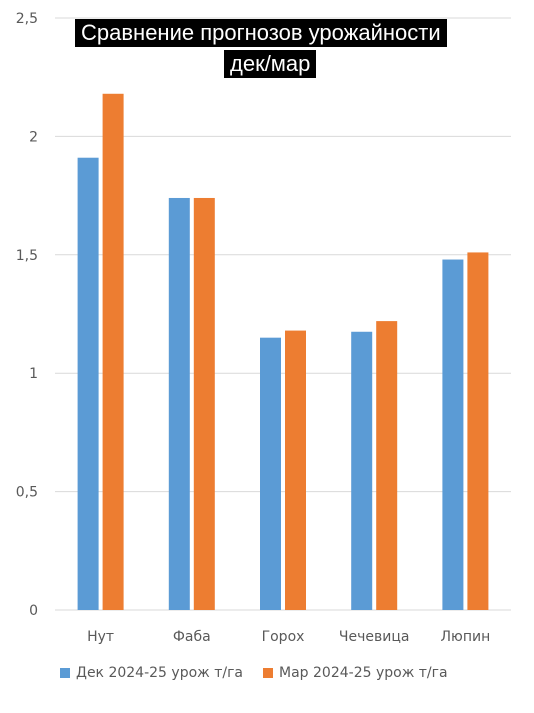 The height and width of the screenshot is (713, 534). Describe the element at coordinates (27, 256) in the screenshot. I see `y-tick-label: 1,5` at that location.